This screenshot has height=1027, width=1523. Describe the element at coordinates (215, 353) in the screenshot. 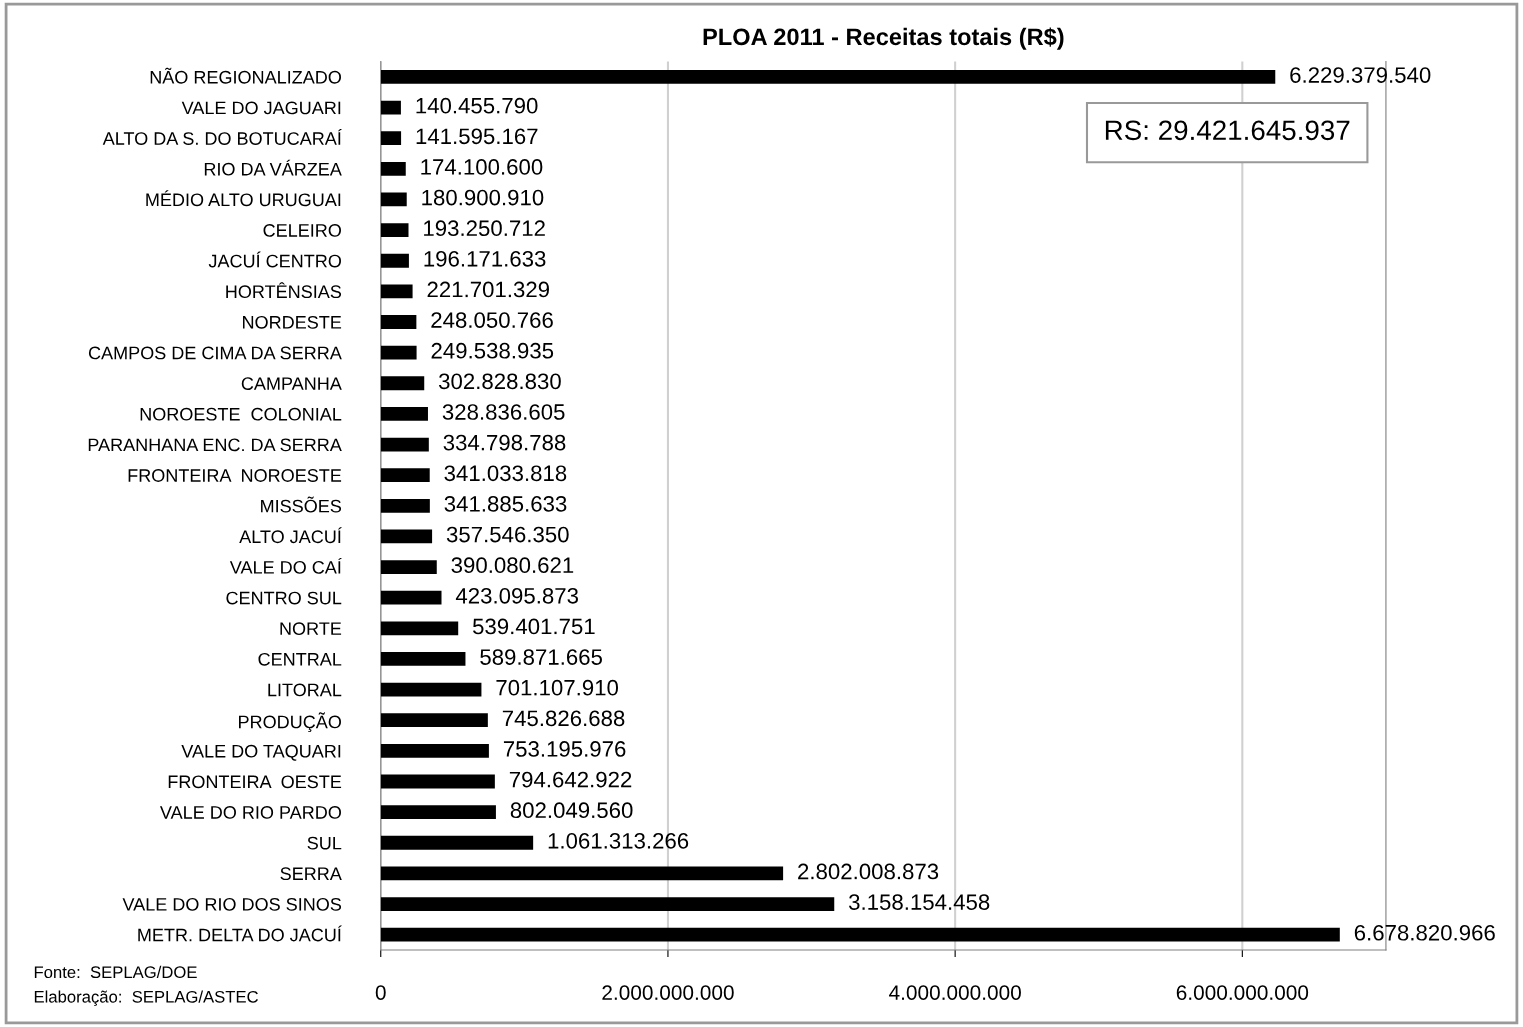

I see `y-tick-label: CAMPOS DE CIMA DA SERRA` at that location.